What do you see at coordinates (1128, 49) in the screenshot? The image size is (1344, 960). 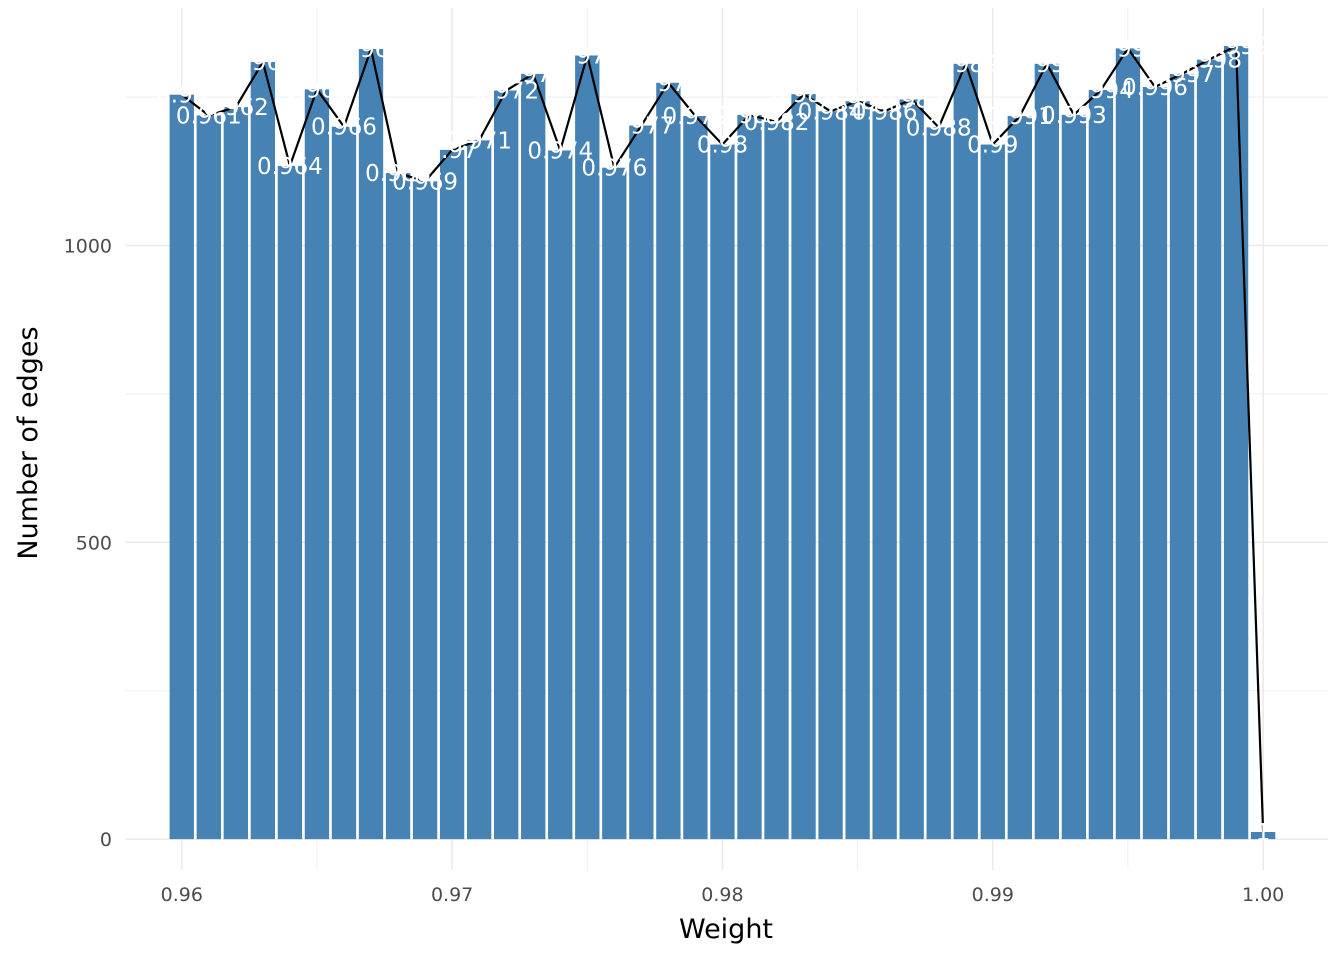 I see `bar-value-label: 0.995` at bounding box center [1128, 49].